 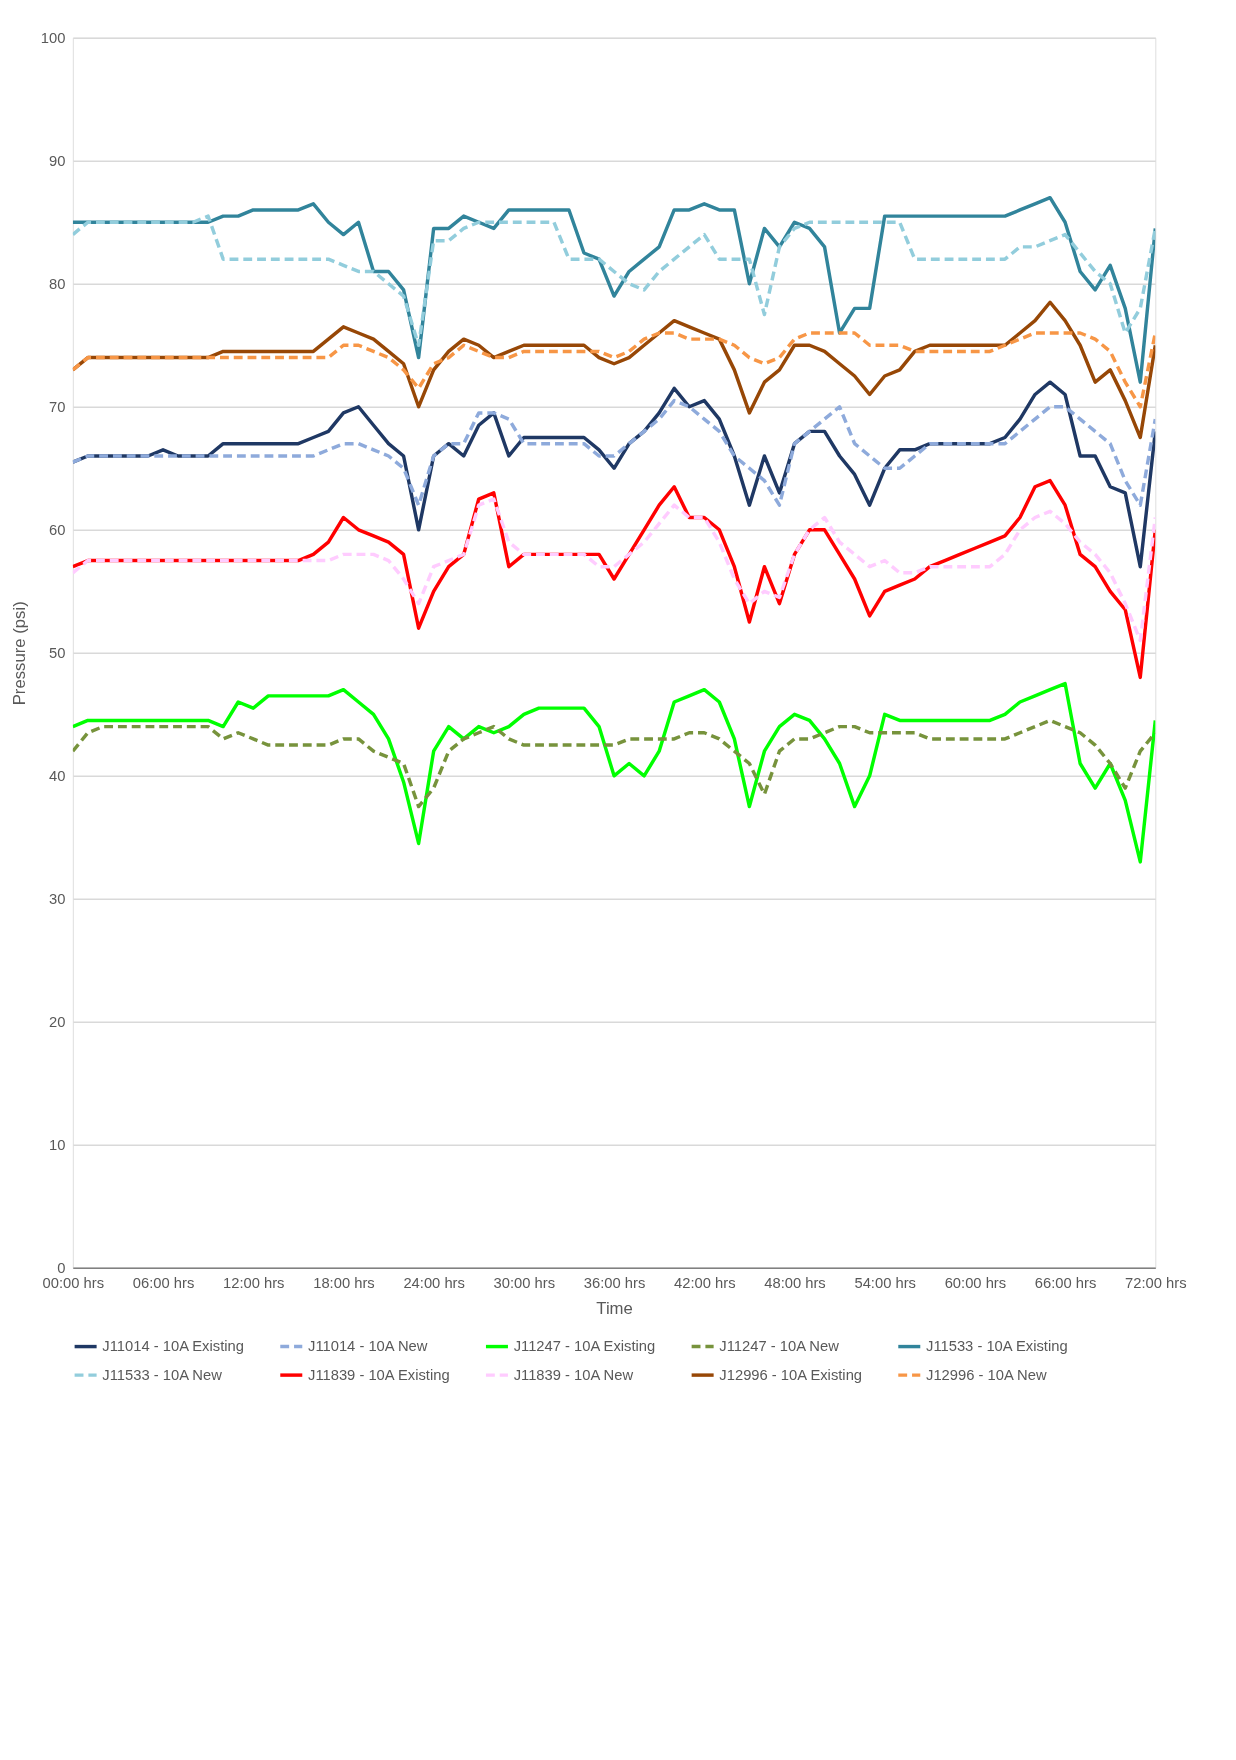 What do you see at coordinates (791, 1375) in the screenshot?
I see `legend-label: J12996 - 10A Existing` at bounding box center [791, 1375].